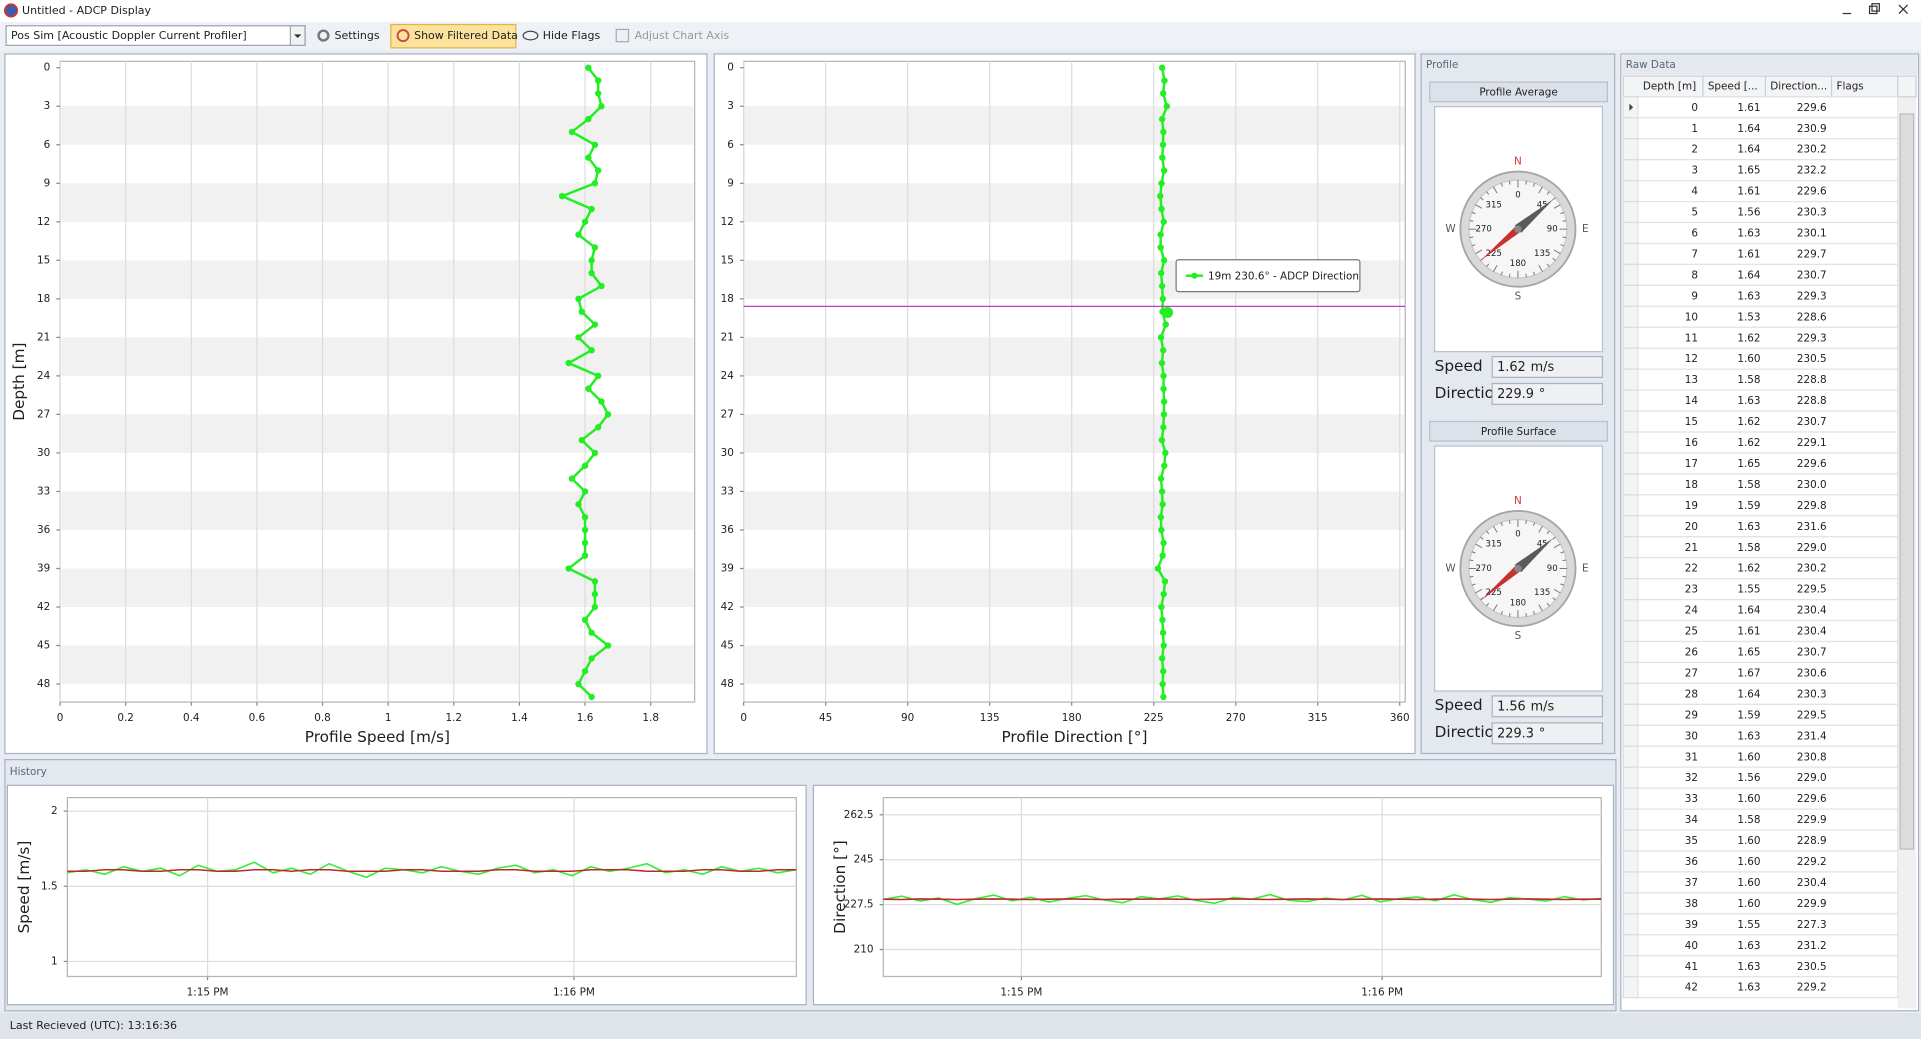 The width and height of the screenshot is (1921, 1039). Describe the element at coordinates (1760, 547) in the screenshot. I see `table-row: 21 1.58 229.0` at that location.